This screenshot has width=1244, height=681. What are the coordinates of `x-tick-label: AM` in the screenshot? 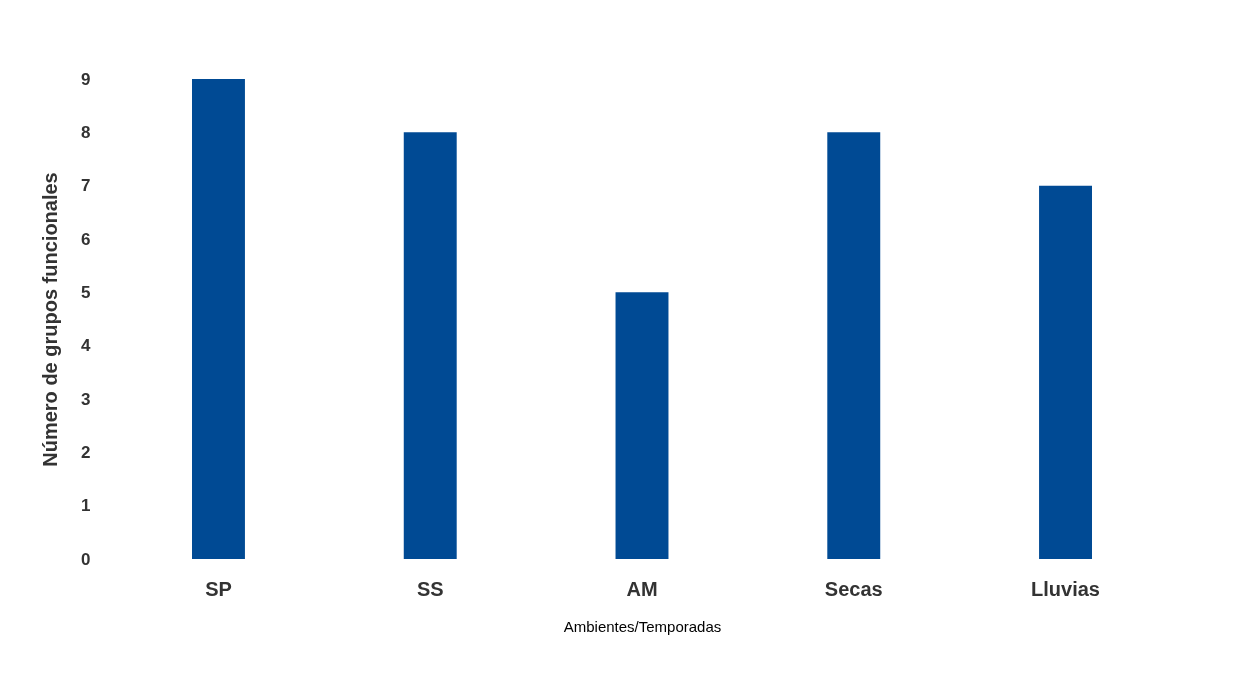 It's located at (642, 588).